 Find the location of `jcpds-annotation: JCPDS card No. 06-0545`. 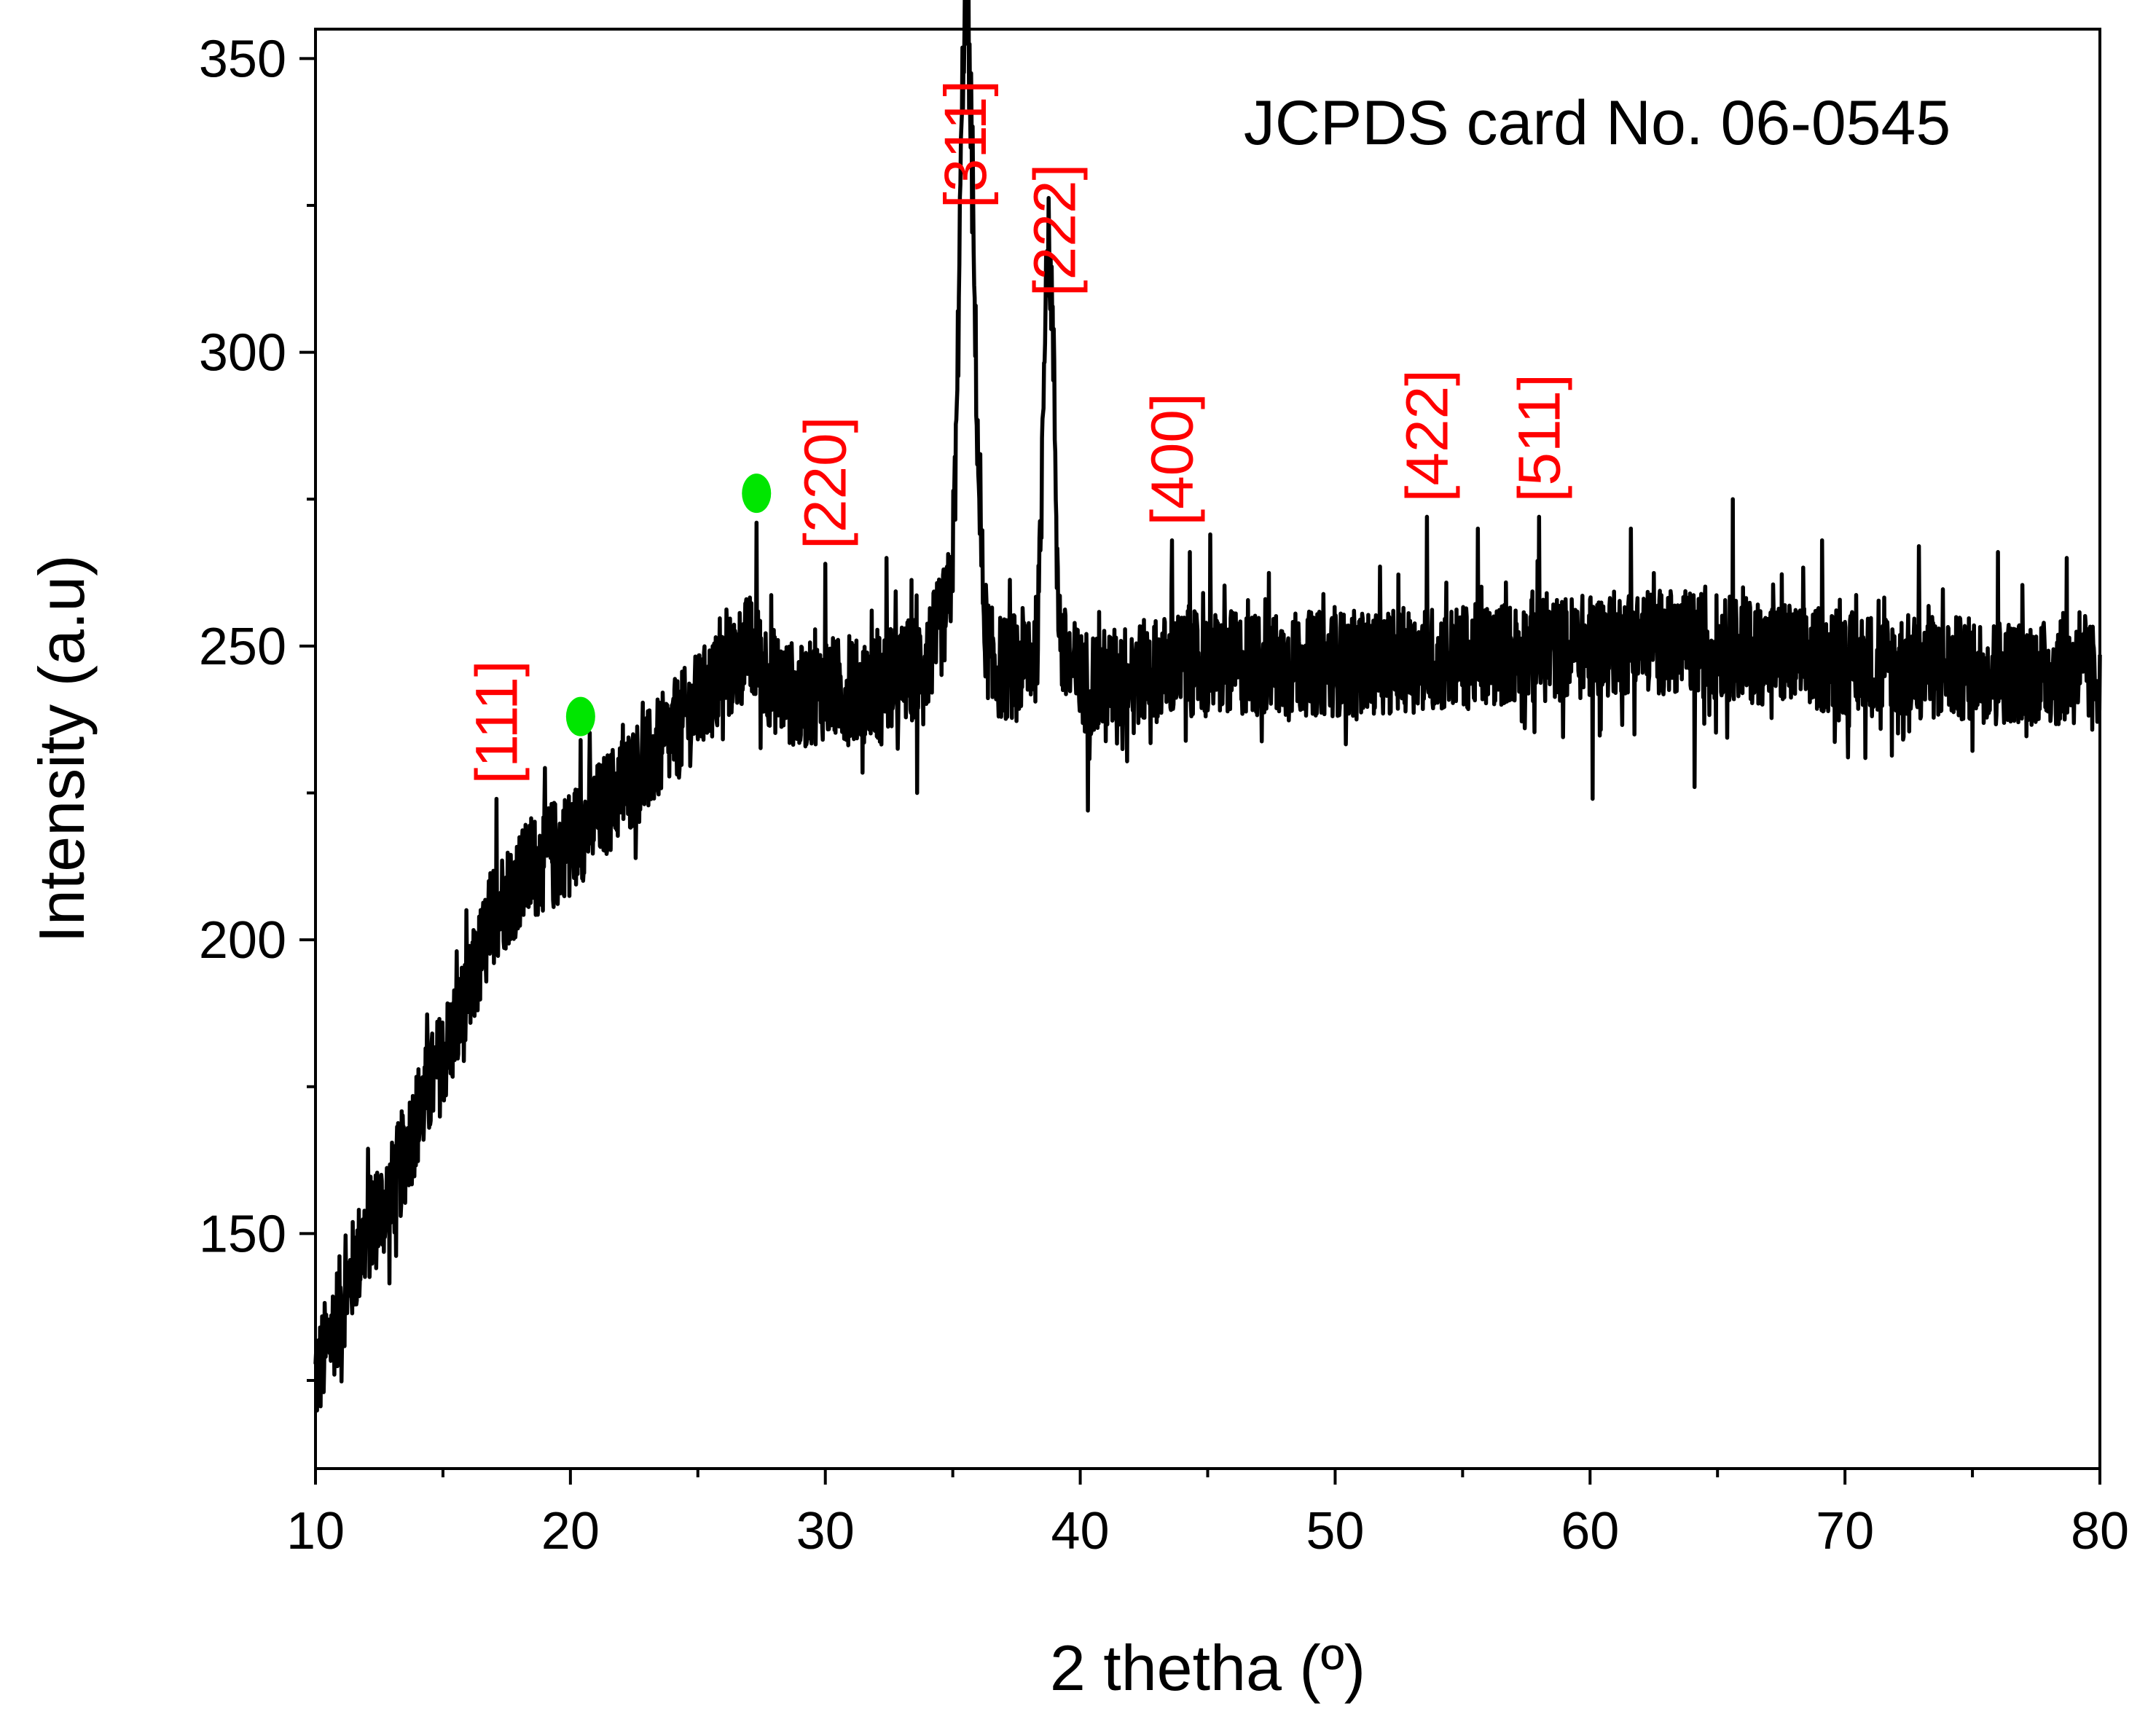

jcpds-annotation: JCPDS card No. 06-0545 is located at coordinates (1597, 123).